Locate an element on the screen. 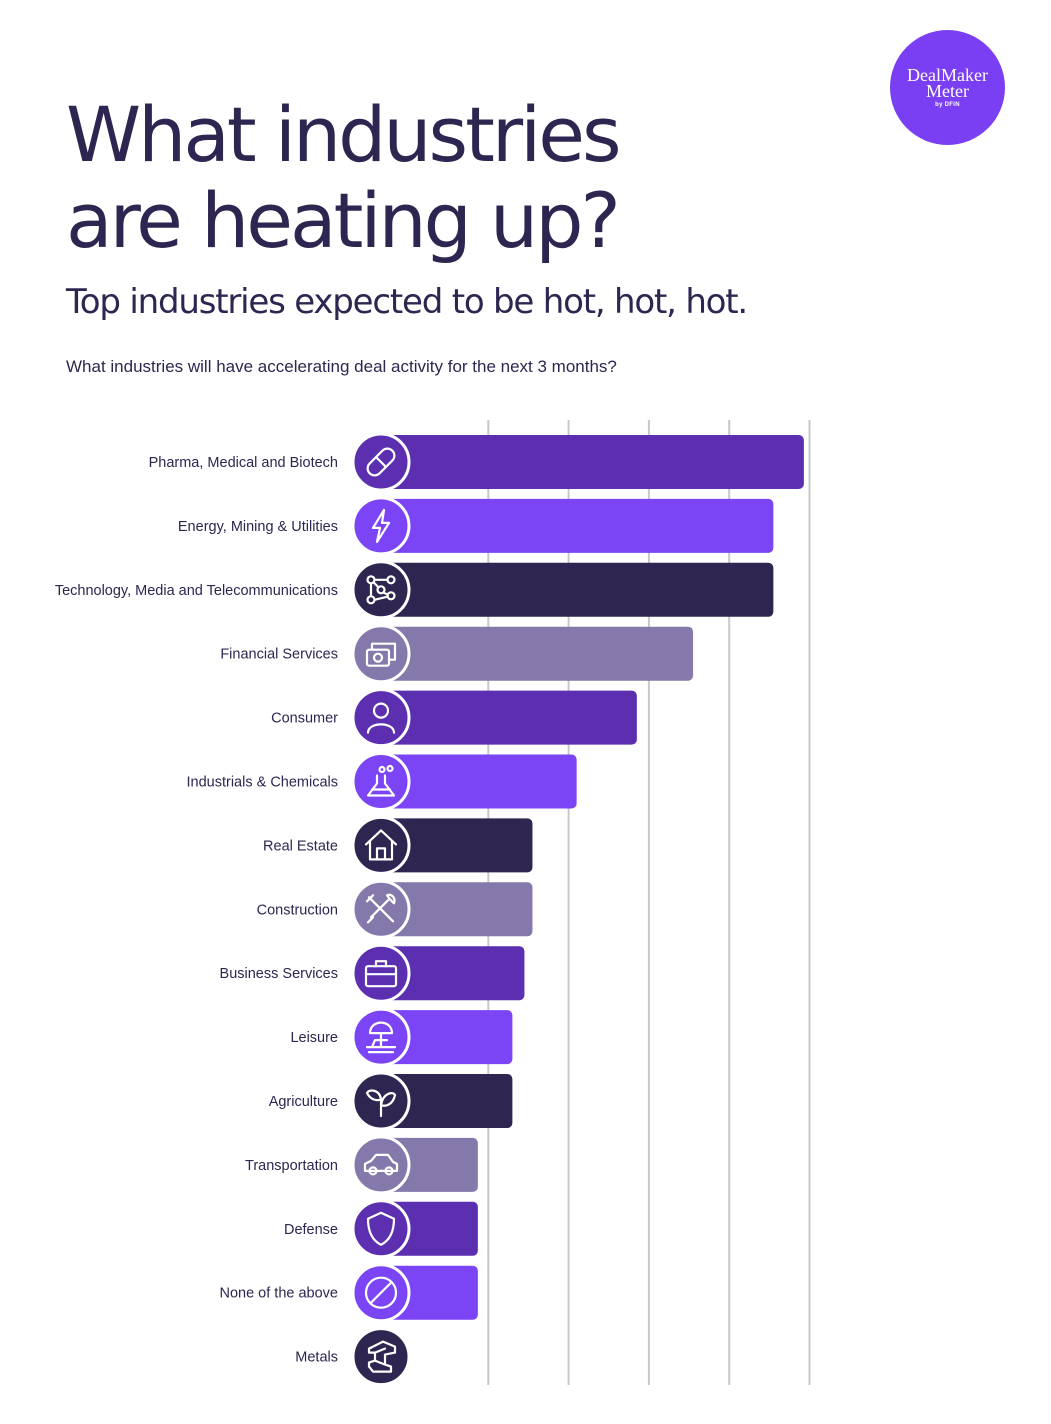  bar-row: Metals is located at coordinates (353, 1357).